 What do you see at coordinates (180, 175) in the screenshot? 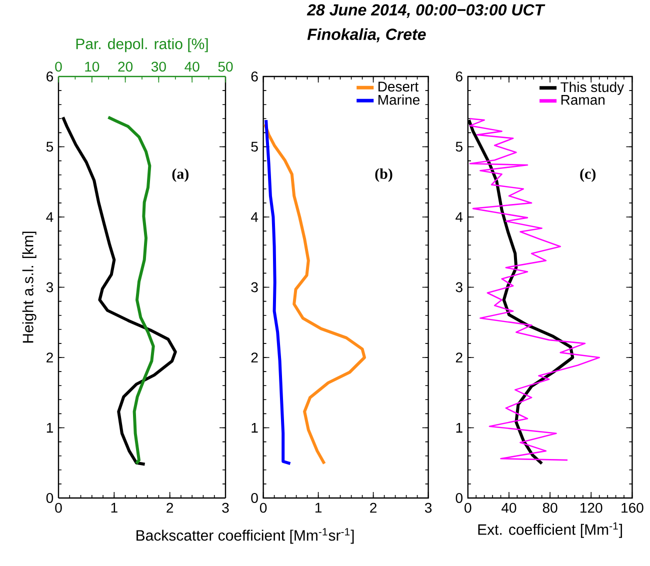
I see `annotation: (a)` at bounding box center [180, 175].